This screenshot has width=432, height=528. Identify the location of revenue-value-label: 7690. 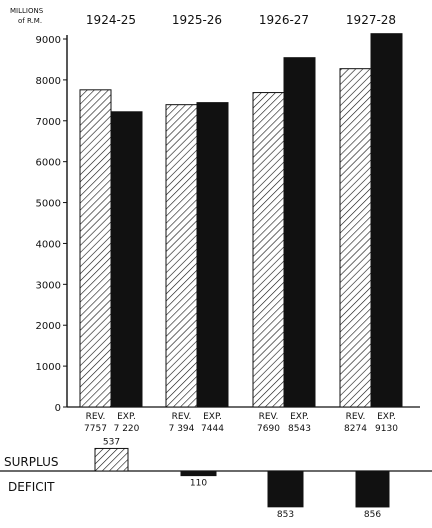
(268, 429).